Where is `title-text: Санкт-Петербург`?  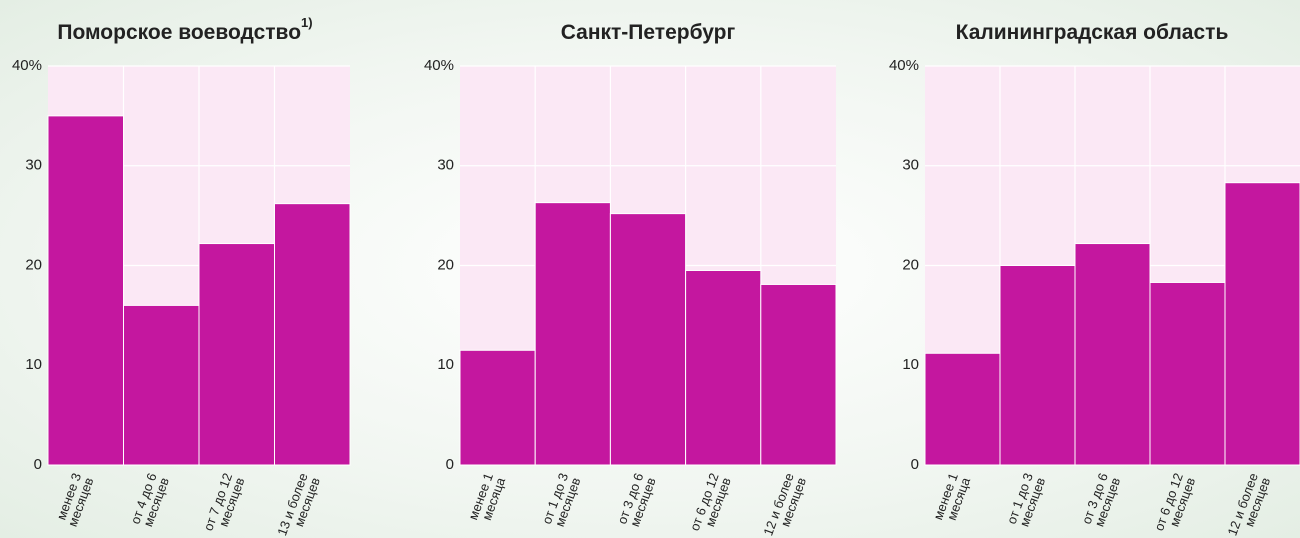 title-text: Санкт-Петербург is located at coordinates (648, 32).